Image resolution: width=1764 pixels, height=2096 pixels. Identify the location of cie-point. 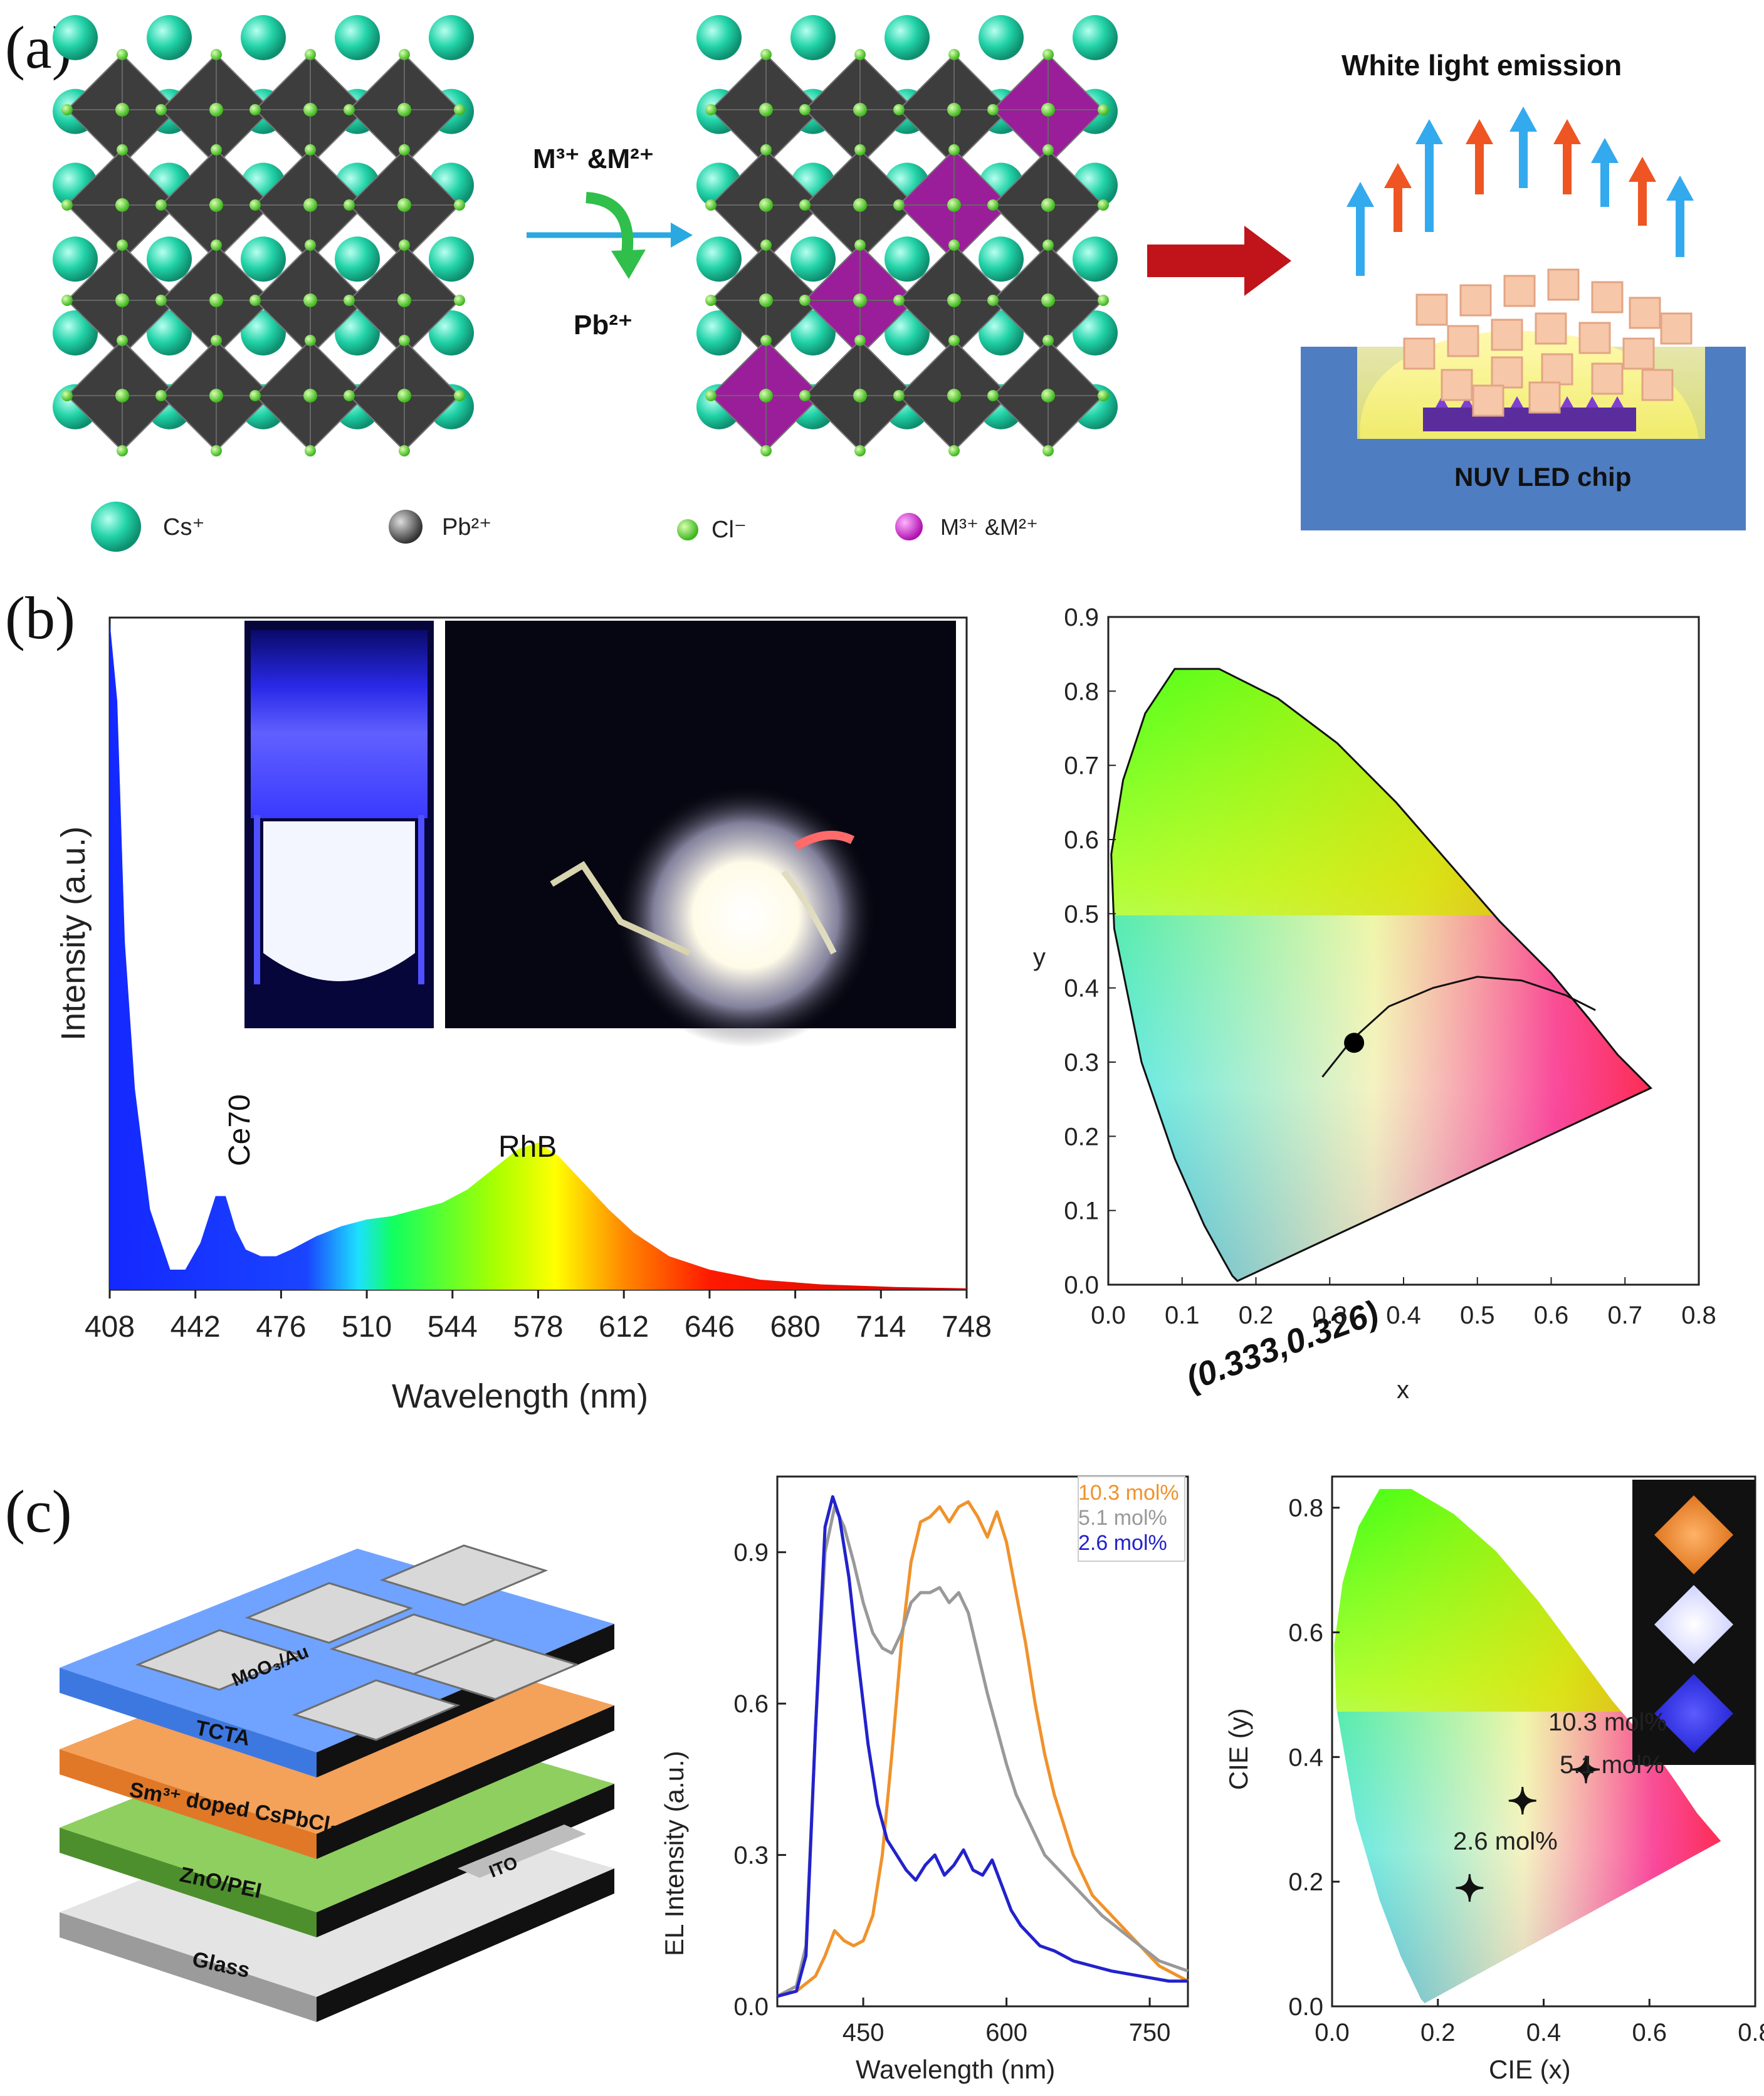
(1354, 1043).